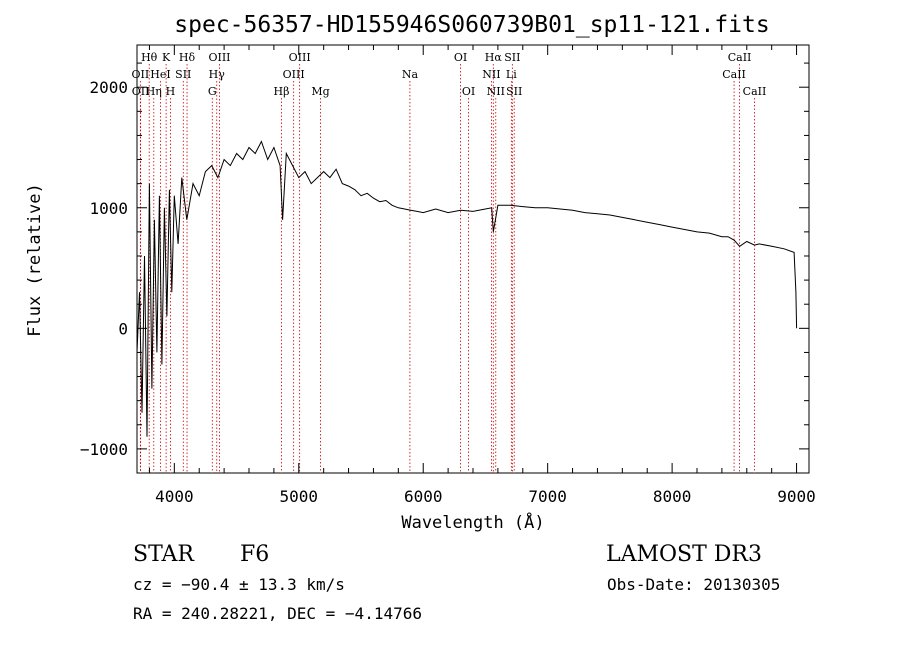  What do you see at coordinates (149, 57) in the screenshot?
I see `line-marker-label: Hθ` at bounding box center [149, 57].